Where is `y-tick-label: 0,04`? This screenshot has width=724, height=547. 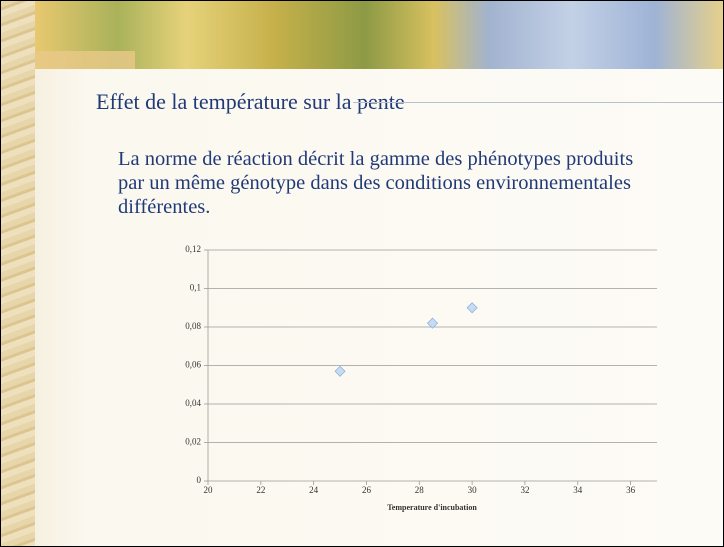 y-tick-label: 0,04 is located at coordinates (193, 403).